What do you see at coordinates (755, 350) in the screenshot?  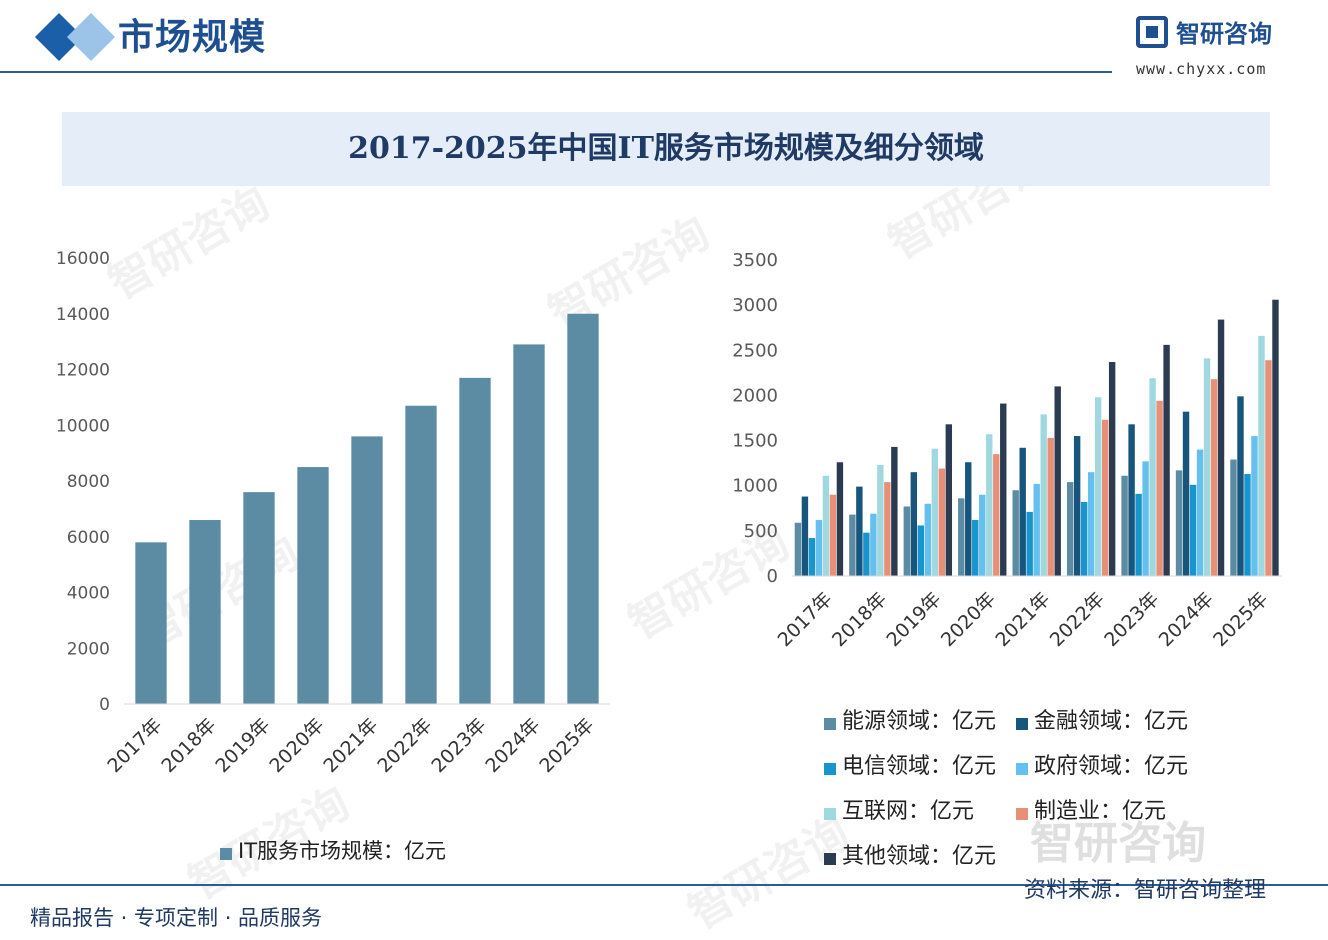 I see `y-tick-label: 2500` at bounding box center [755, 350].